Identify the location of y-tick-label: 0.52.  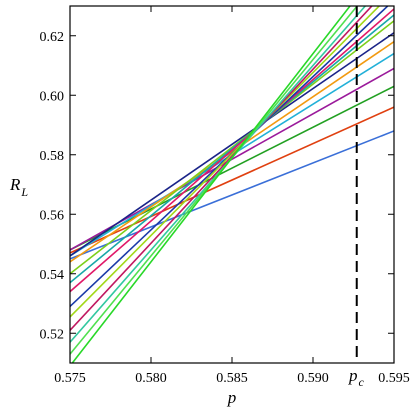
(52, 334).